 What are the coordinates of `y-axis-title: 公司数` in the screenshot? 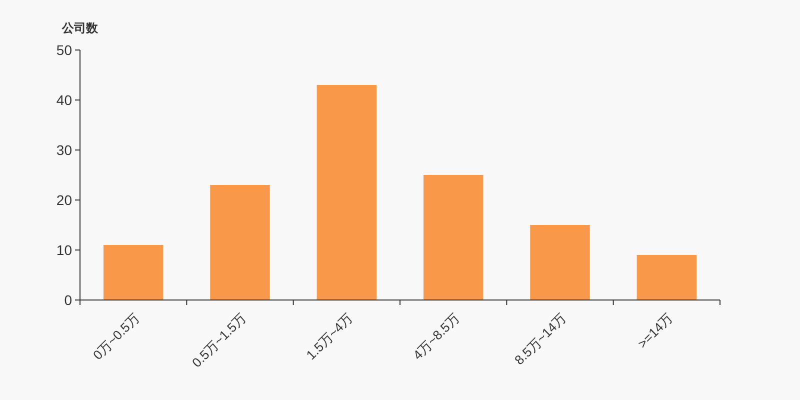 It's located at (80, 28).